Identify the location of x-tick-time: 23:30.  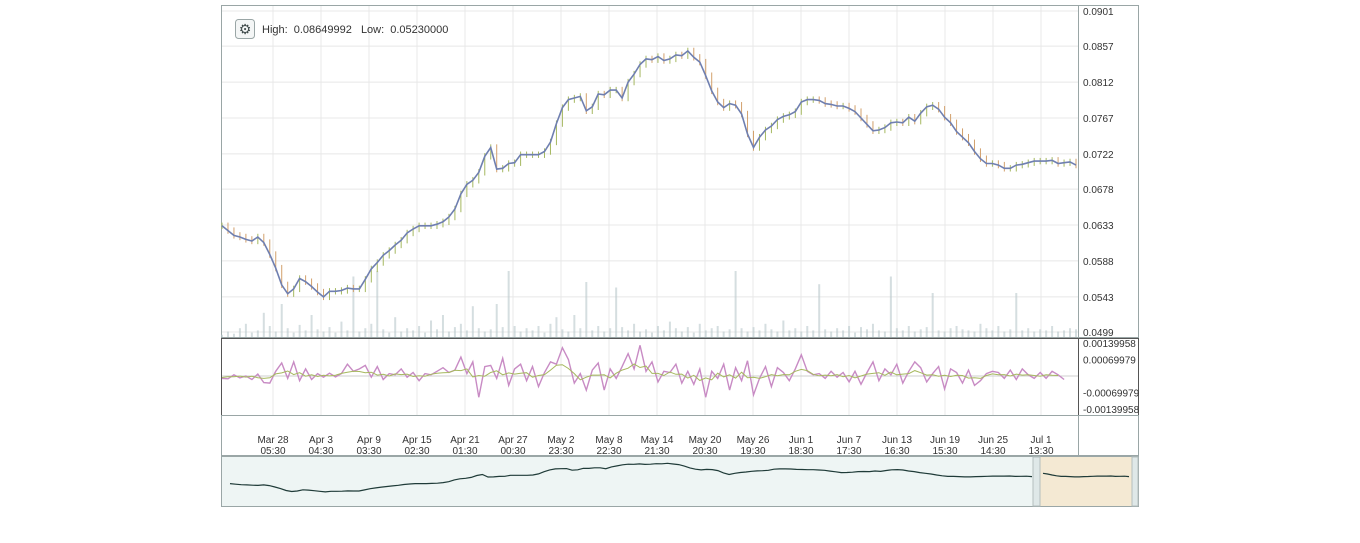
(560, 451).